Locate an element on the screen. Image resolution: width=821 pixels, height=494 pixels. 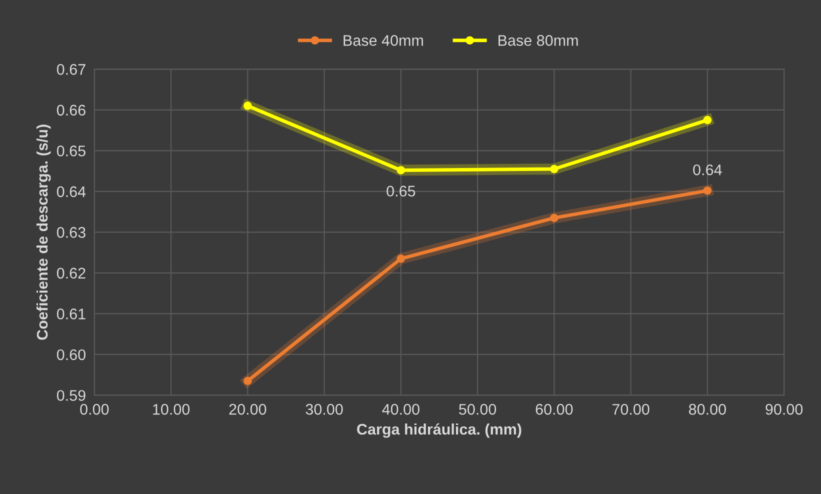
x-tick-label: 70.00 is located at coordinates (631, 409).